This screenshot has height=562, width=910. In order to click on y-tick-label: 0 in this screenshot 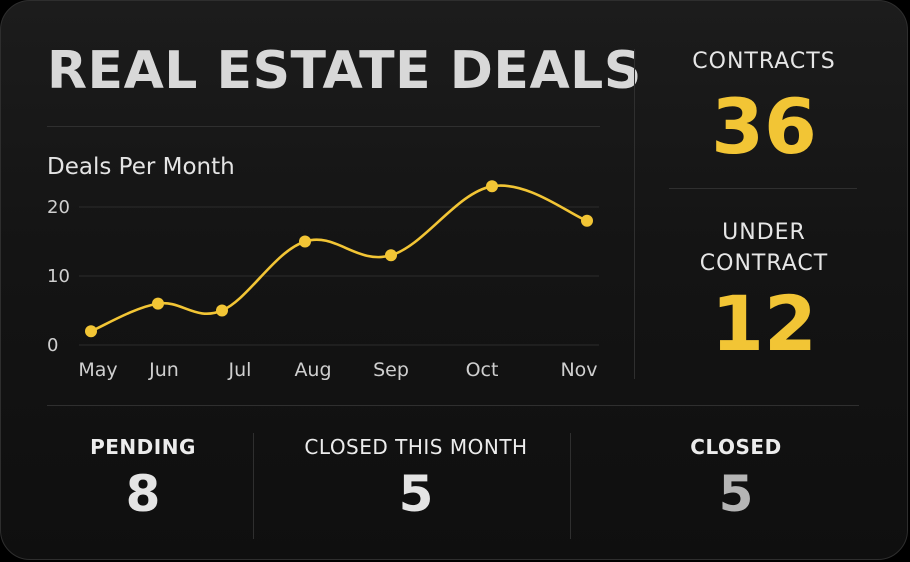, I will do `click(52, 345)`.